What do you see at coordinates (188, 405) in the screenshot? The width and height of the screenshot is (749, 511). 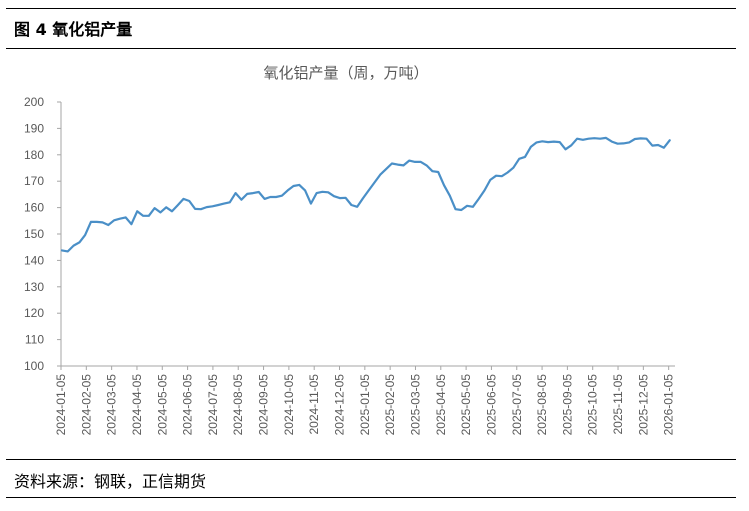 I see `x-tick-label: 2024-06-05` at bounding box center [188, 405].